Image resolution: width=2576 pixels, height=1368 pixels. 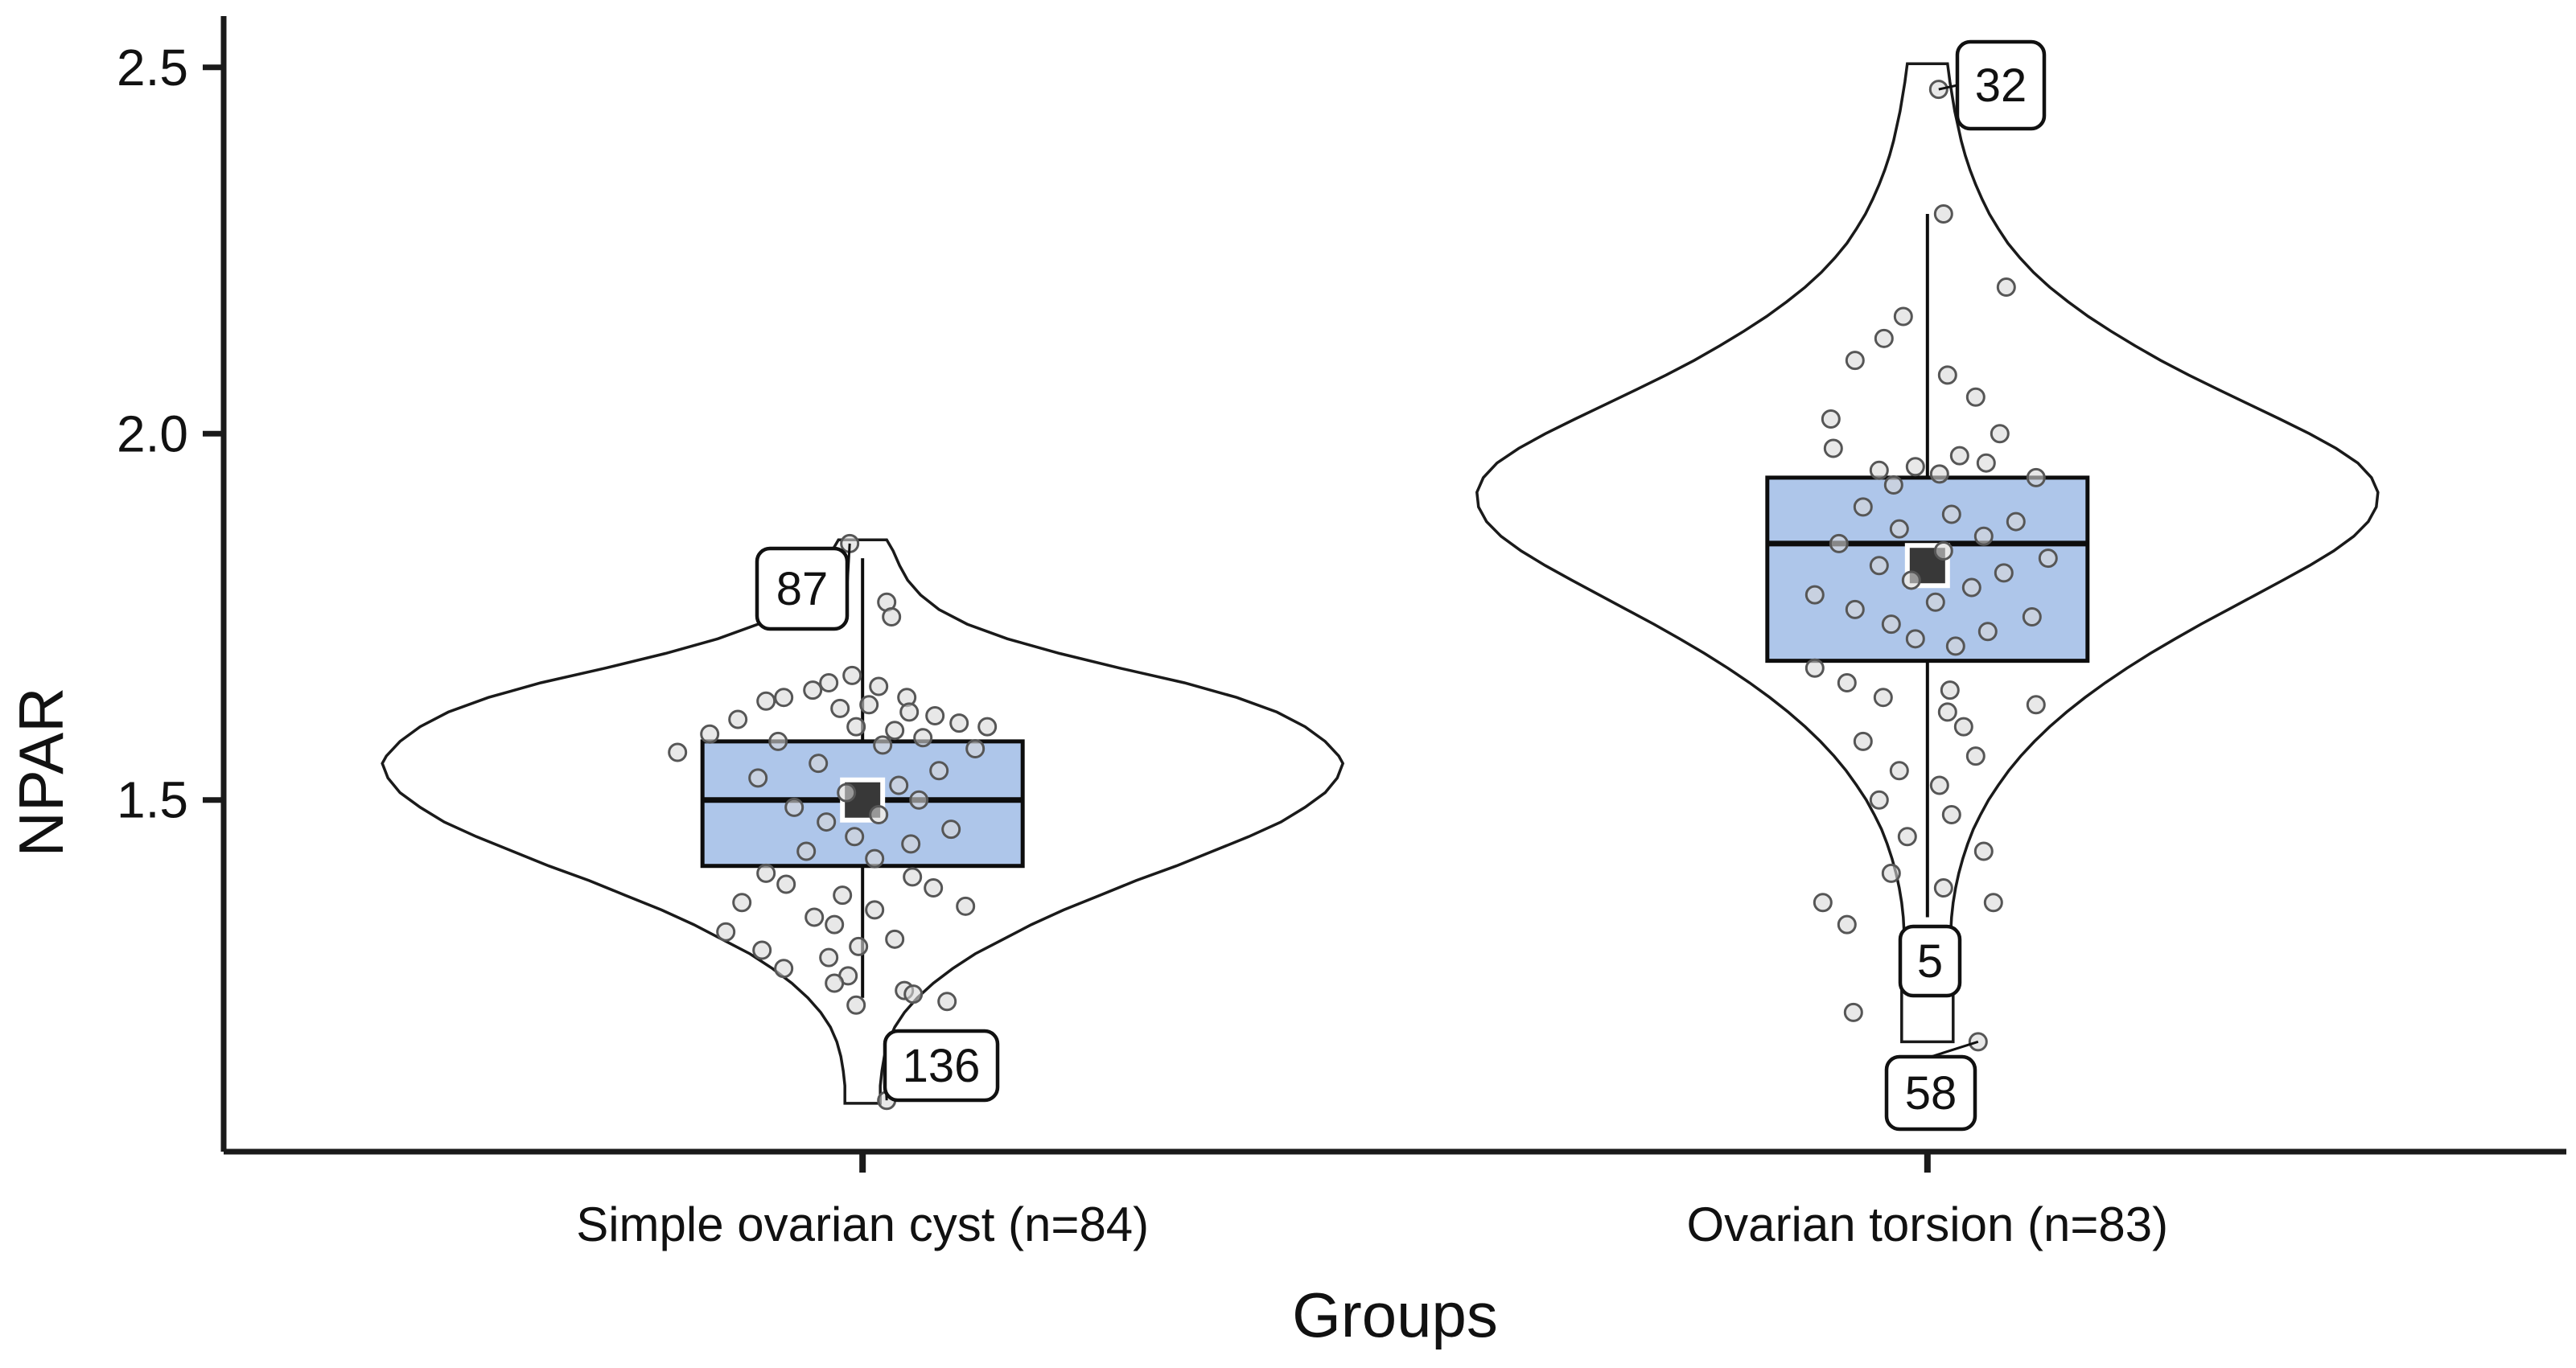 I want to click on y-tick-label: 2.0, so click(x=152, y=433).